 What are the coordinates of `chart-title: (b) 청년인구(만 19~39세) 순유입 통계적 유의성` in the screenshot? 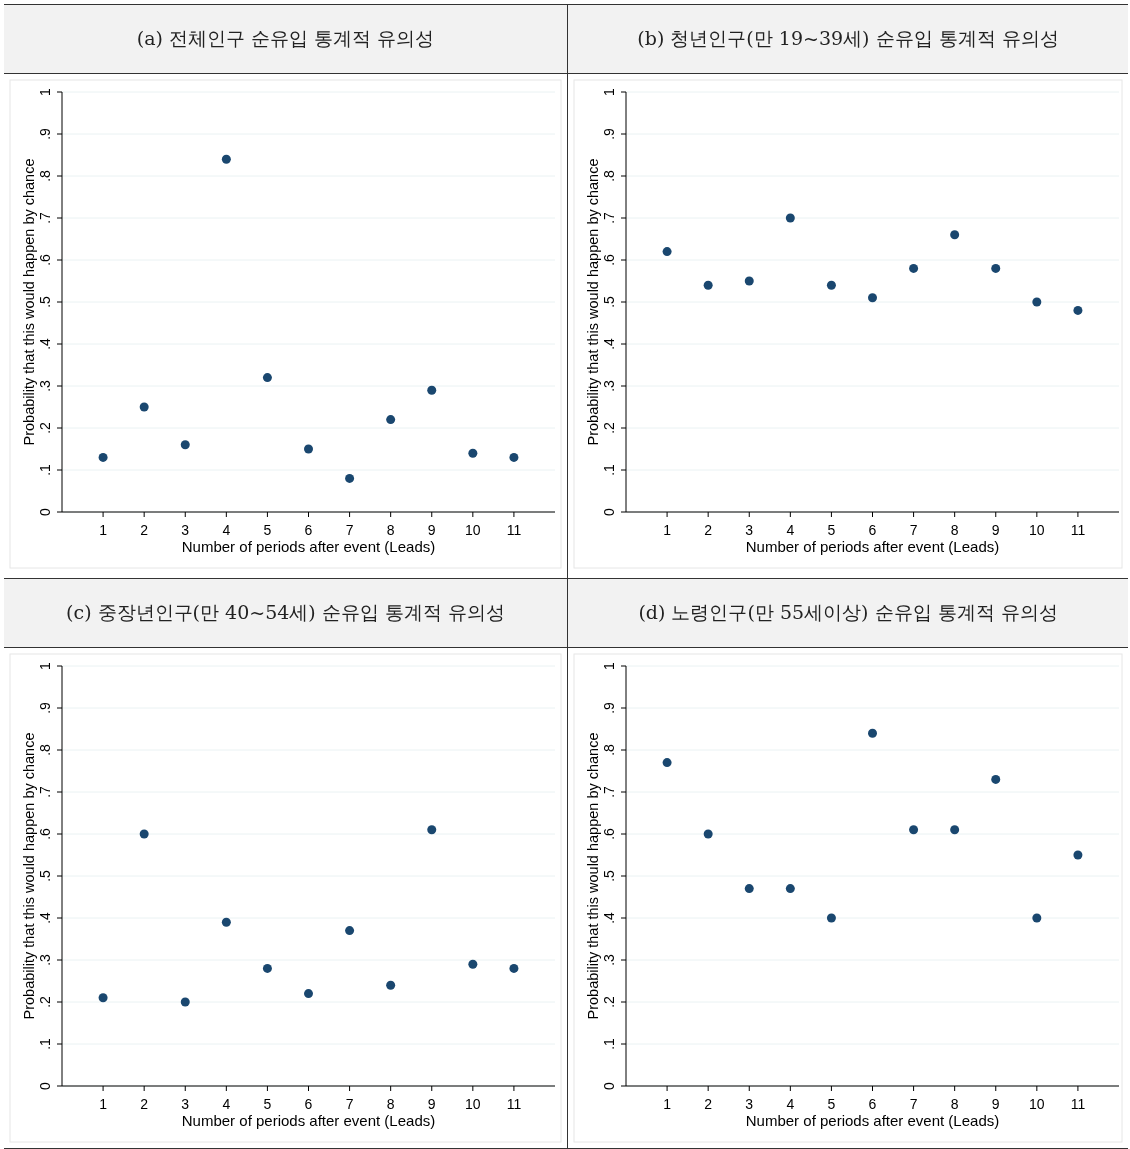 It's located at (848, 39).